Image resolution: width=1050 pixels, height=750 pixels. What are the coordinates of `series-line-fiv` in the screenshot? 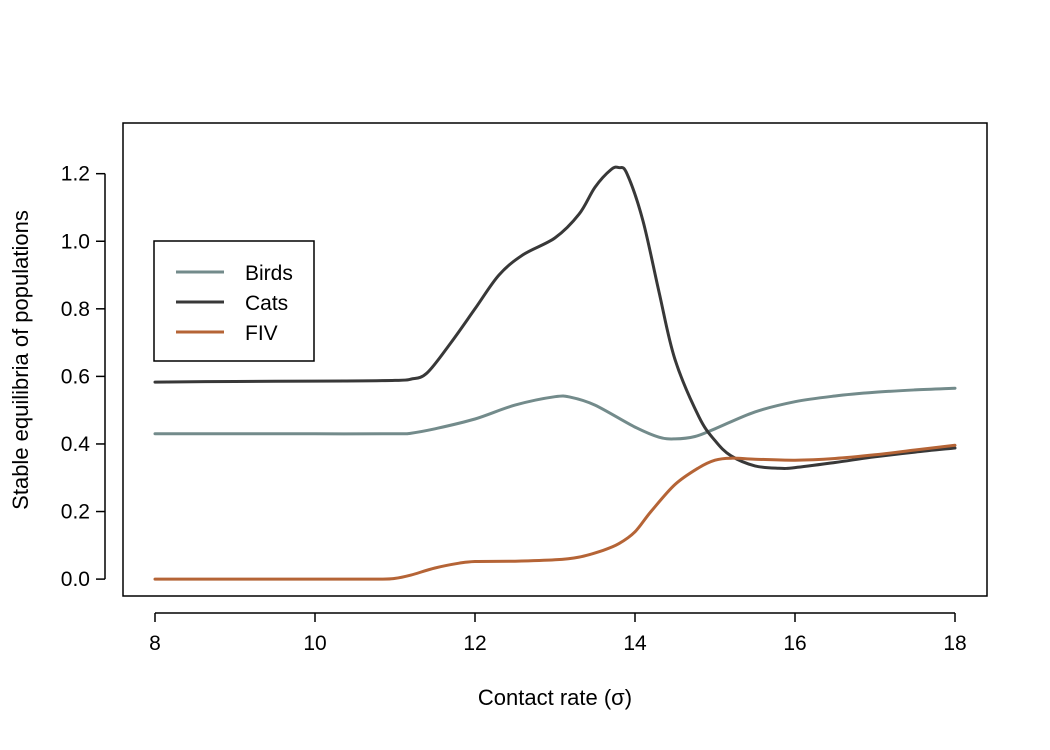 It's located at (555, 512).